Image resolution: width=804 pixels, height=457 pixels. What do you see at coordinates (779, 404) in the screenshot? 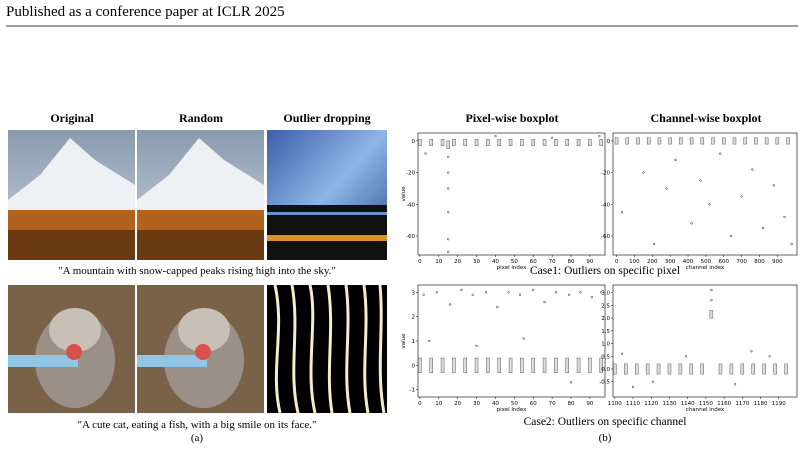
I see `x-tick-label: 1190` at bounding box center [779, 404].